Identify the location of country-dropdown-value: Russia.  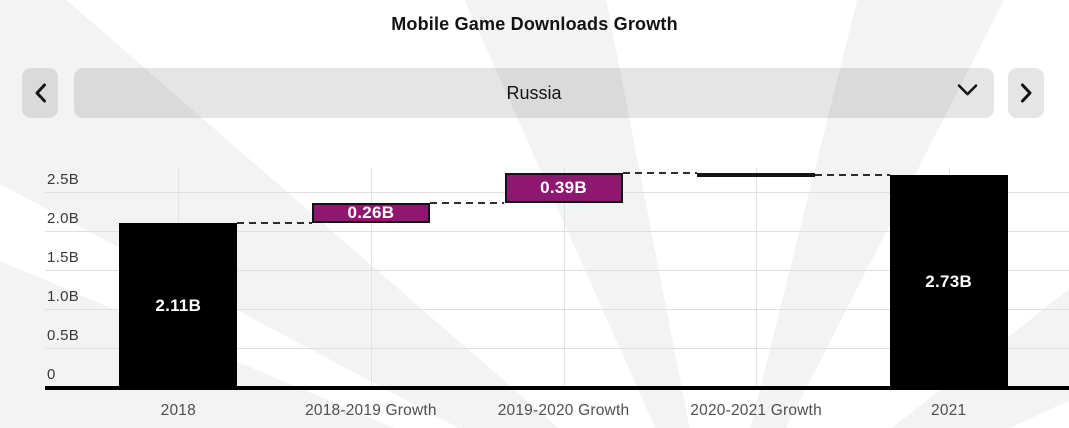
(534, 92).